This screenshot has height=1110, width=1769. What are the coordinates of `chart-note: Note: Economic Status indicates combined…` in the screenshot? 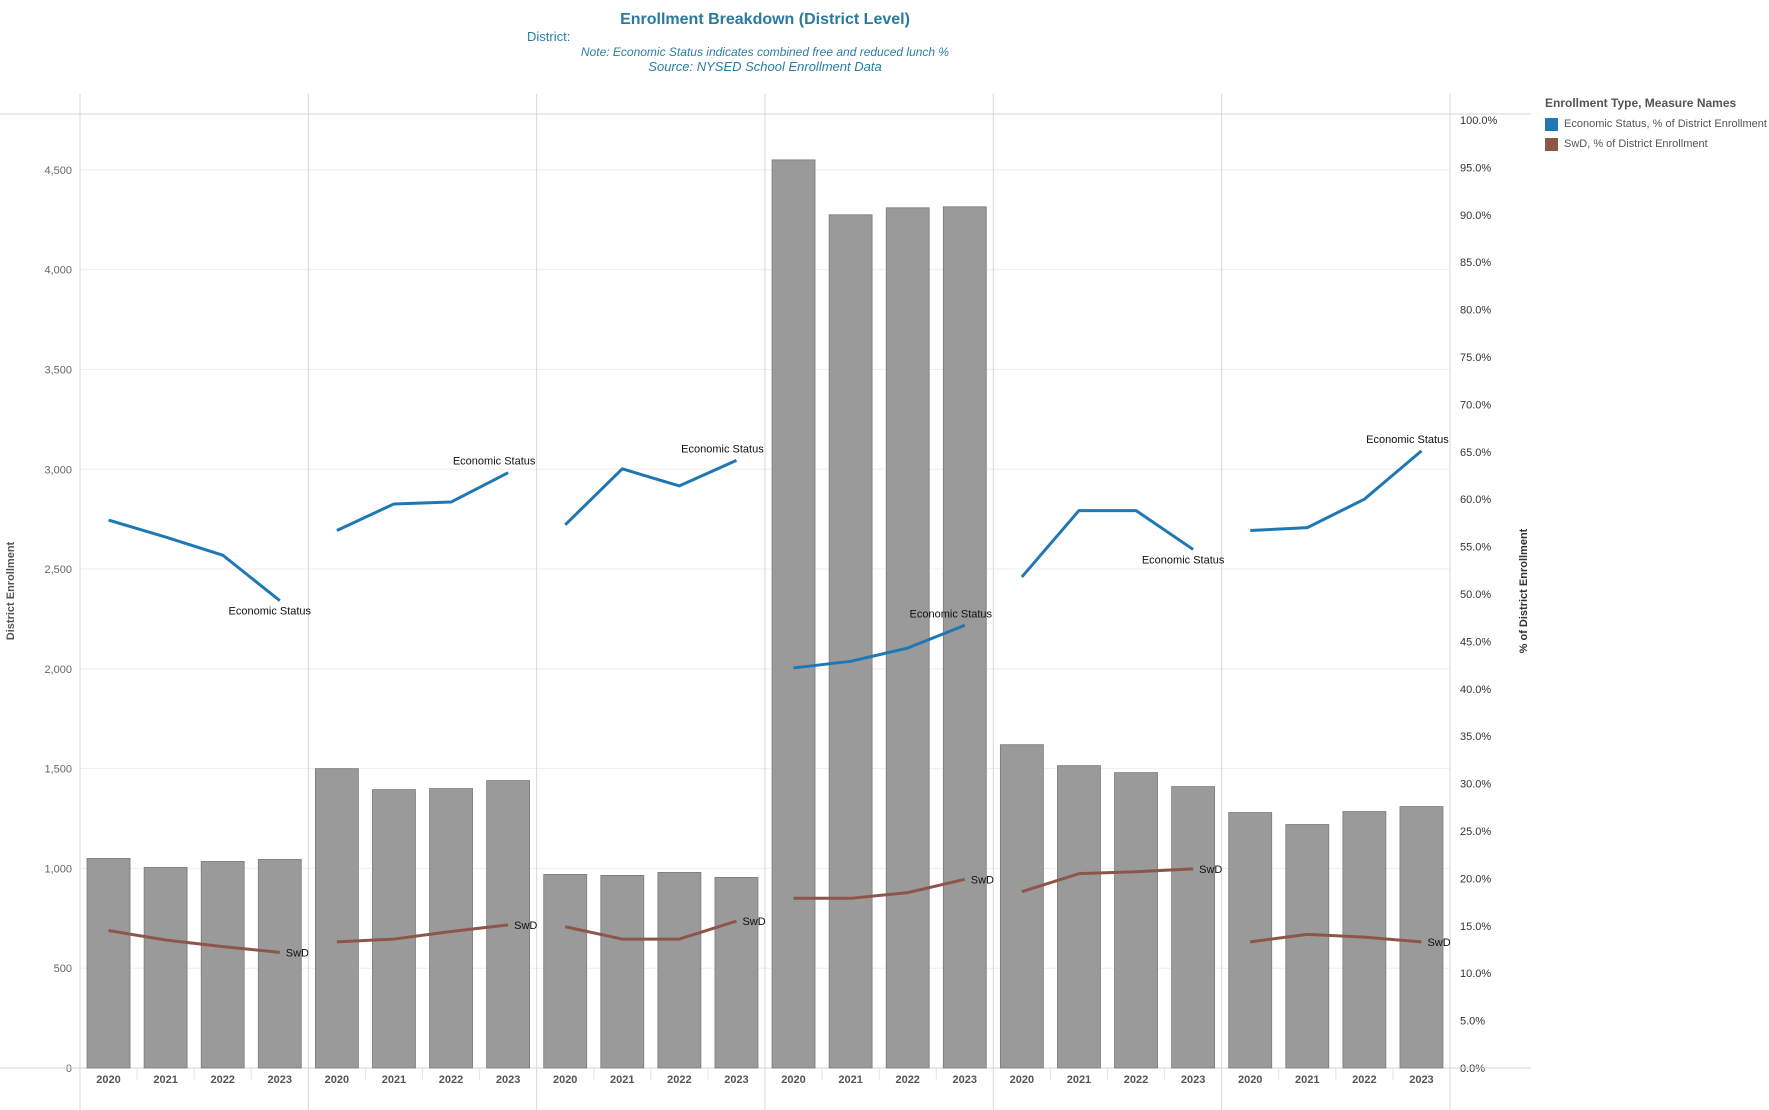 It's located at (765, 52).